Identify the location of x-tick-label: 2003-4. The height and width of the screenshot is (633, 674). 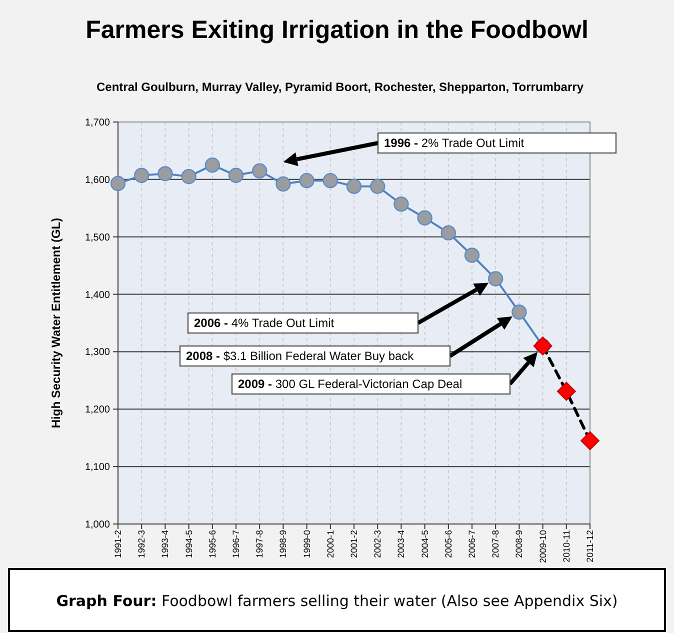
(401, 544).